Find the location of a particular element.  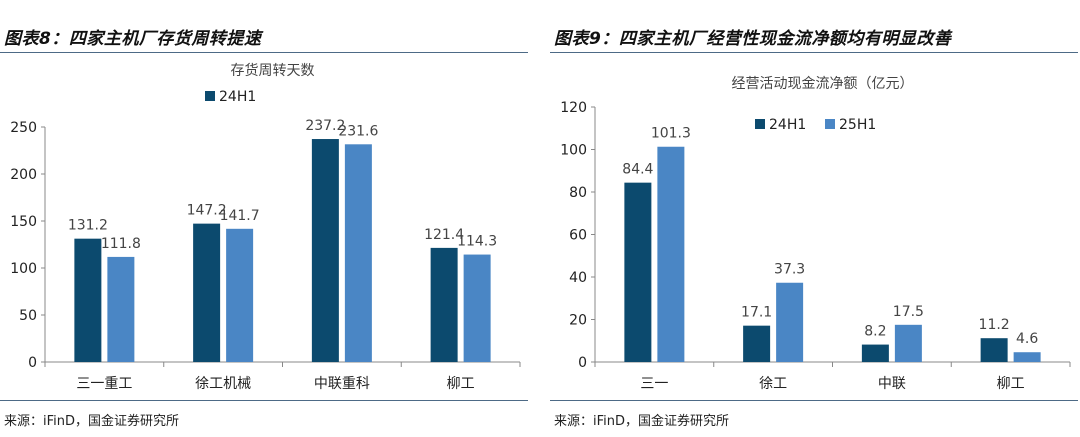

data-label: 114.3 is located at coordinates (477, 242).